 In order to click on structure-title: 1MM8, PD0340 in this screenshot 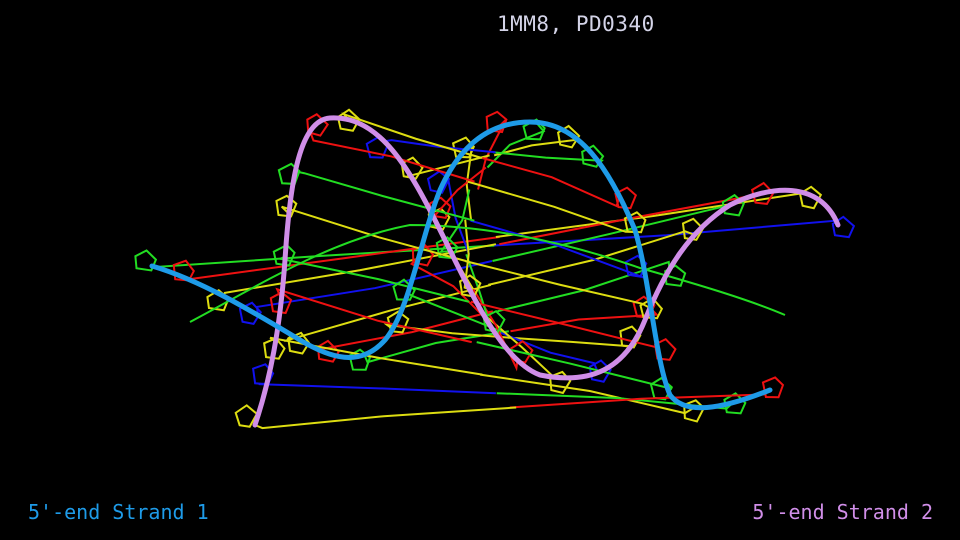, I will do `click(576, 24)`.